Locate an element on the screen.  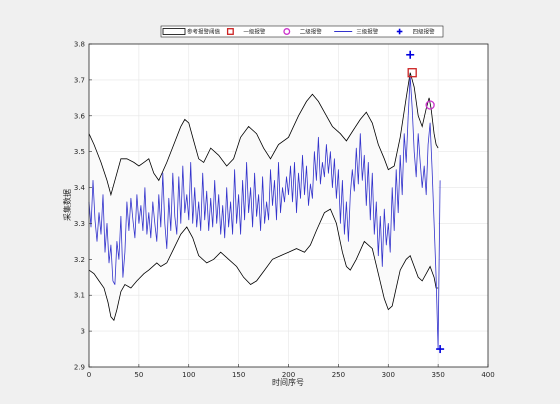
x-tick-label: 300 is located at coordinates (388, 375).